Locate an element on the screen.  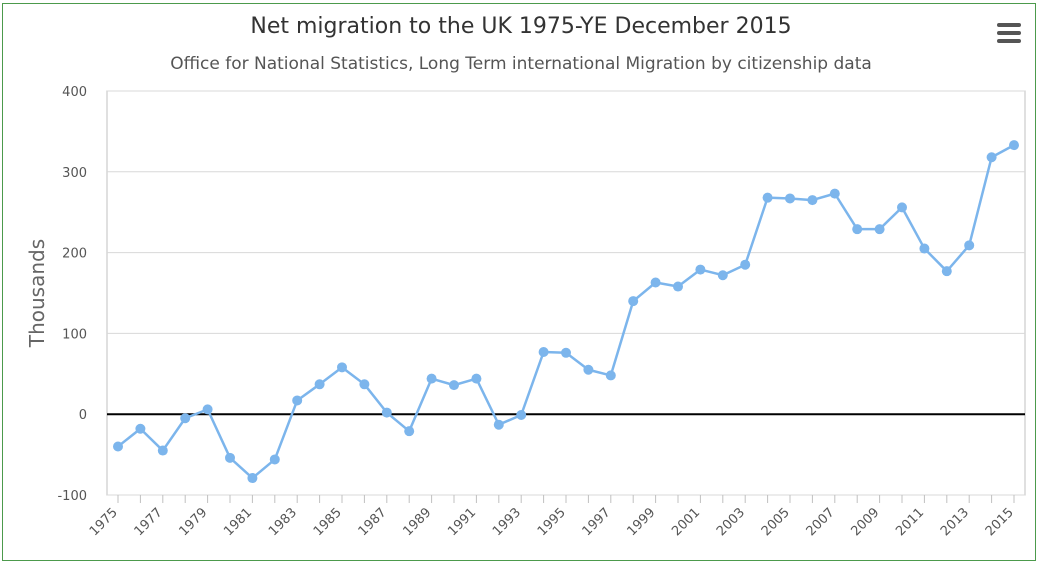
y-axis-label: Thousands is located at coordinates (37, 293).